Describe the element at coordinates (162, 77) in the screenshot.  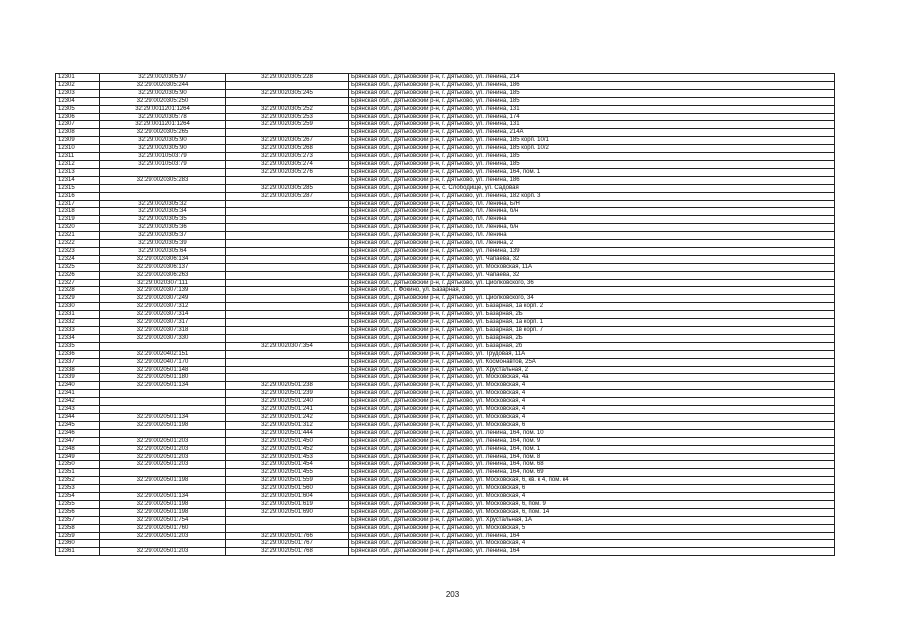
I see `cadastral-number-cell: 32:29:0020305:97` at that location.